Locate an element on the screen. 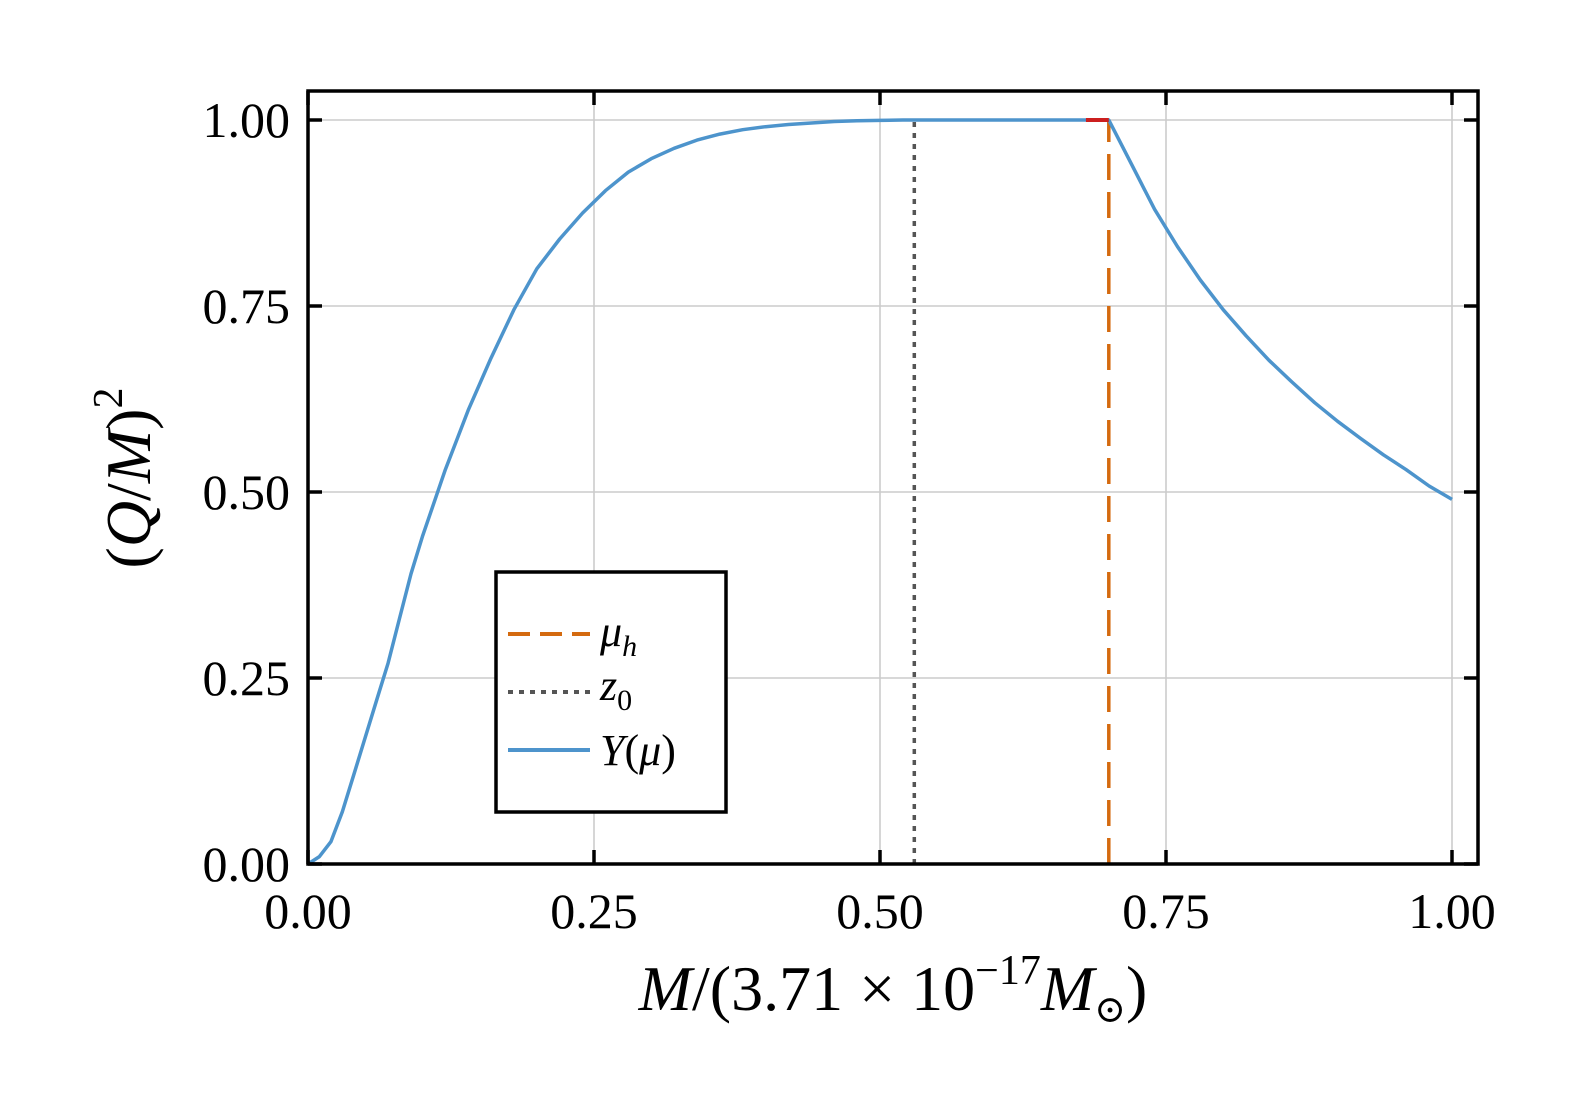 The height and width of the screenshot is (1114, 1578). x-label-middle: /(3.71 × 10 is located at coordinates (833, 988).